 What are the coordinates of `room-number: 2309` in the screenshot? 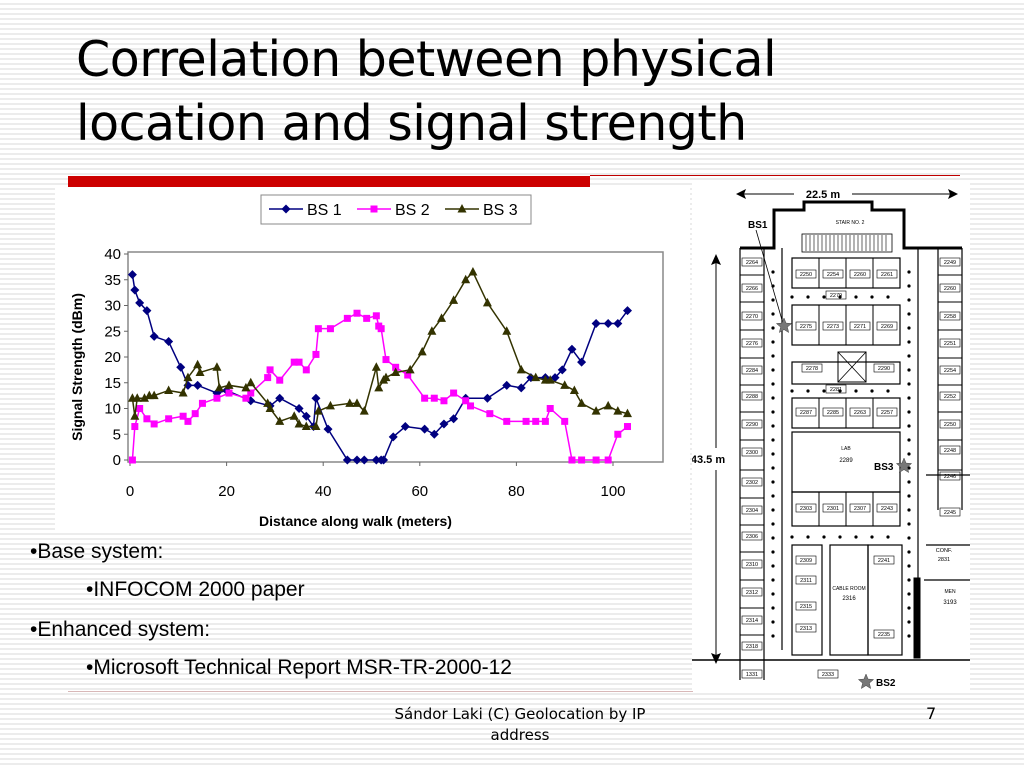 It's located at (806, 561).